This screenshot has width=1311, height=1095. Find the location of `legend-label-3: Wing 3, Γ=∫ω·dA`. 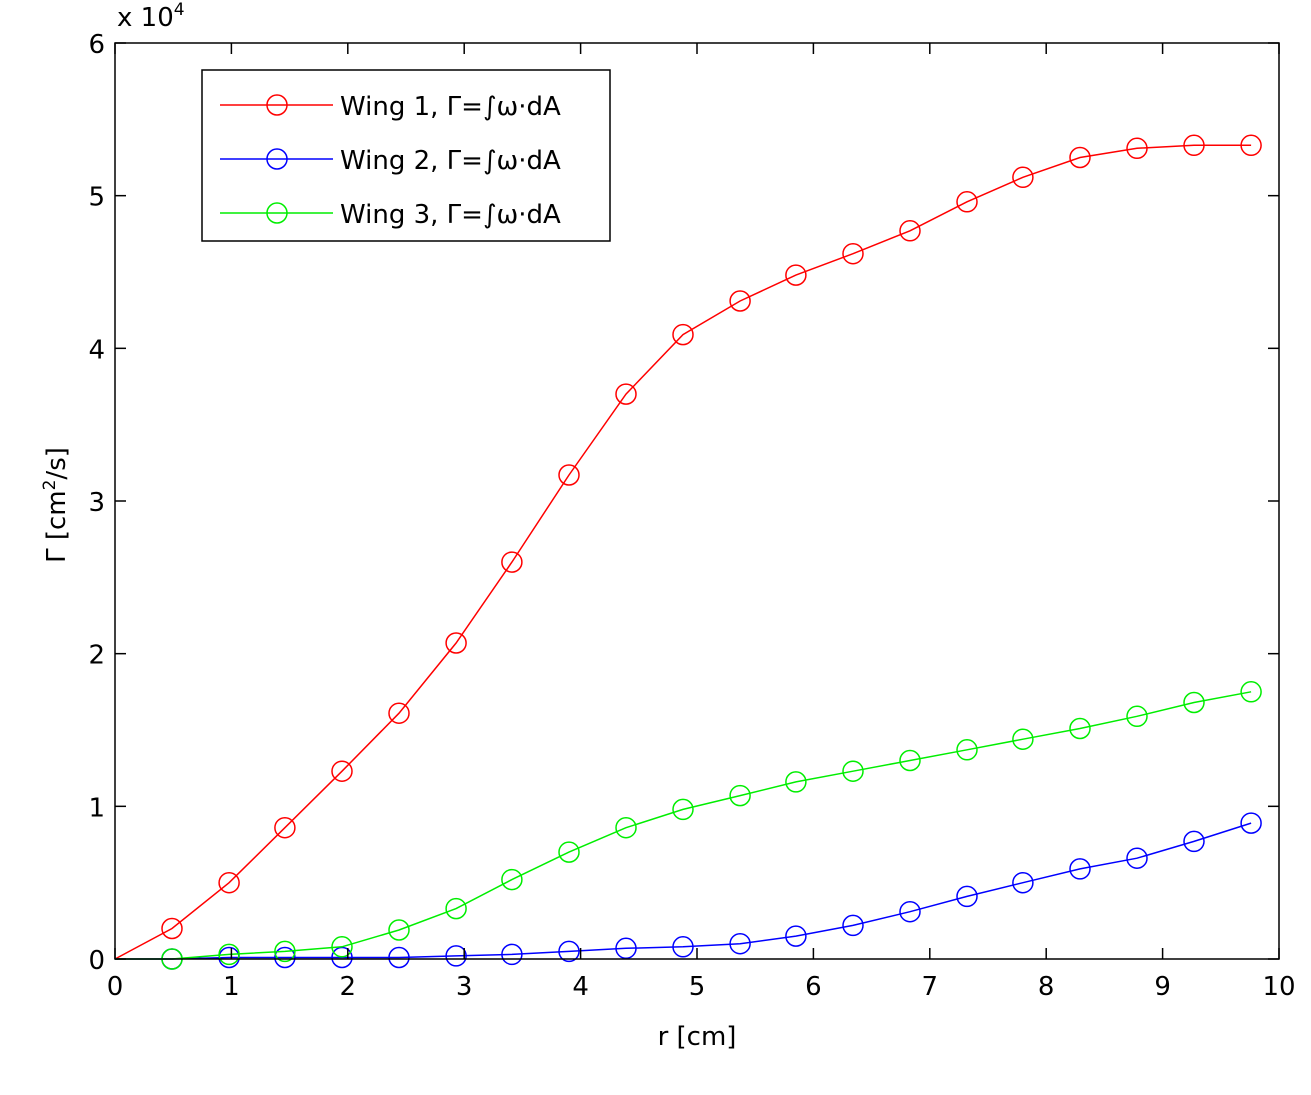

legend-label-3: Wing 3, Γ=∫ω·dA is located at coordinates (450, 215).